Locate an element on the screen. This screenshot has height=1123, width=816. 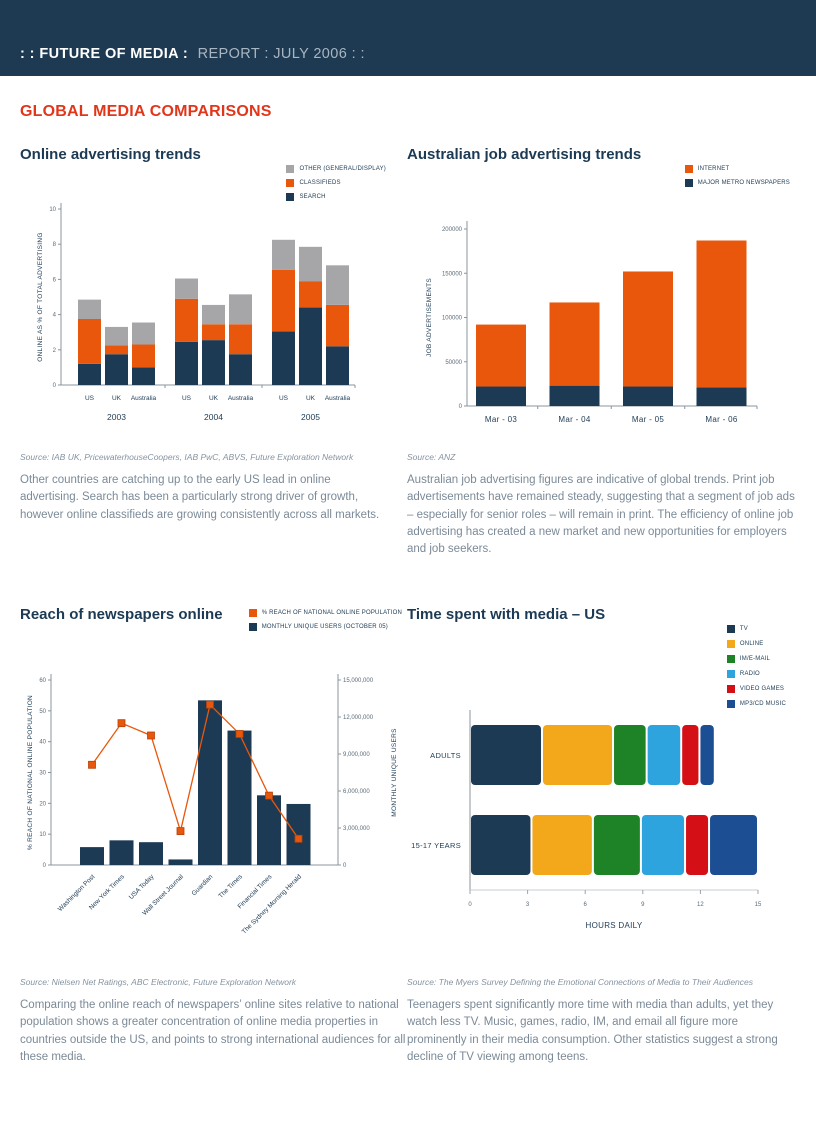
legend-item: INTERNET is located at coordinates (737, 169).